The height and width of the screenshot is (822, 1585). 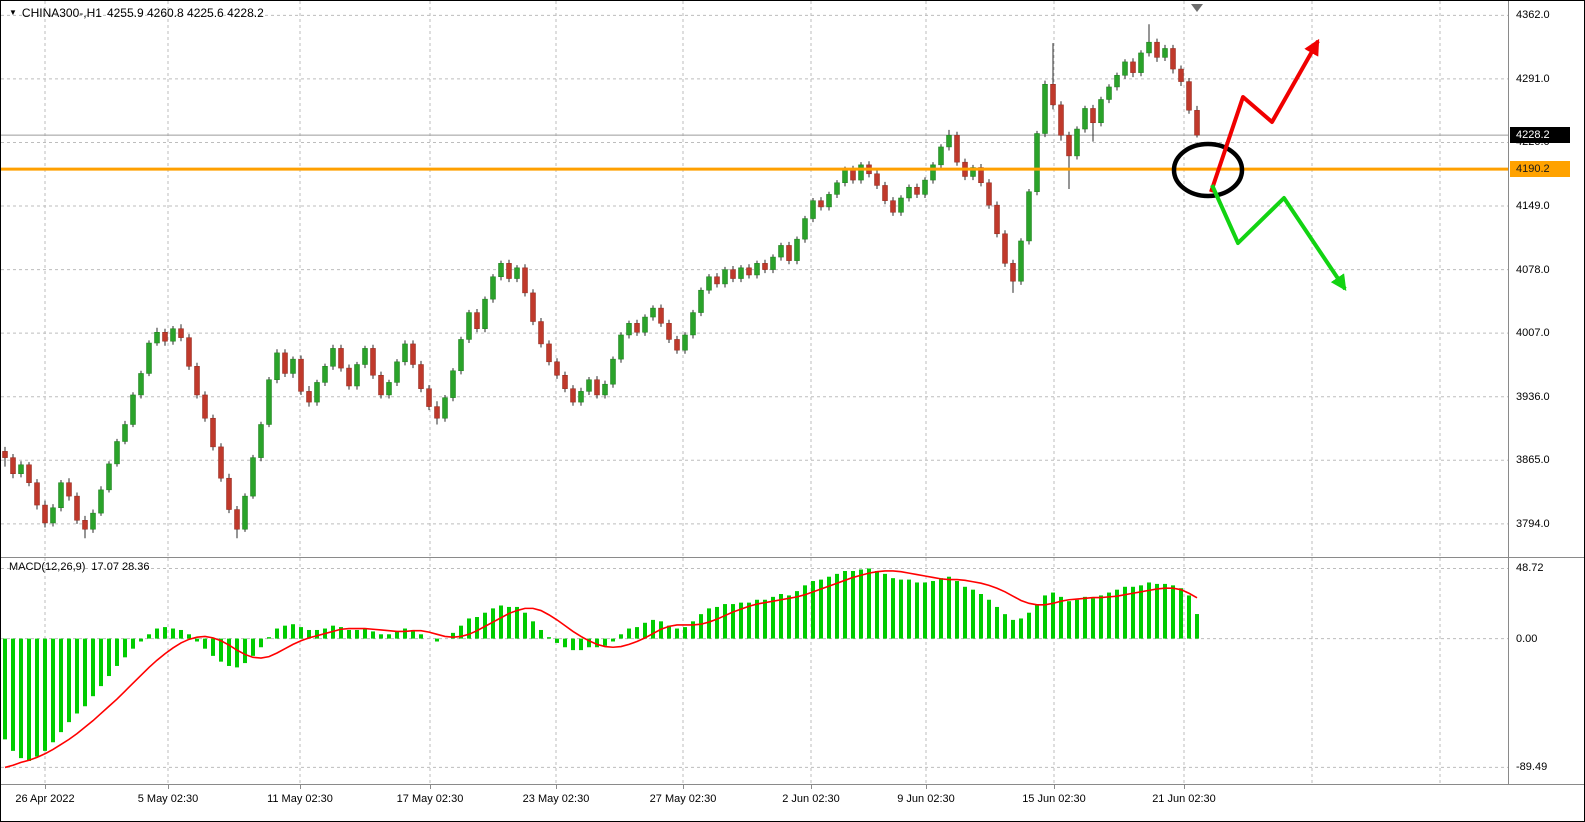 What do you see at coordinates (811, 799) in the screenshot?
I see `time-axis-label: 2 Jun 02:30` at bounding box center [811, 799].